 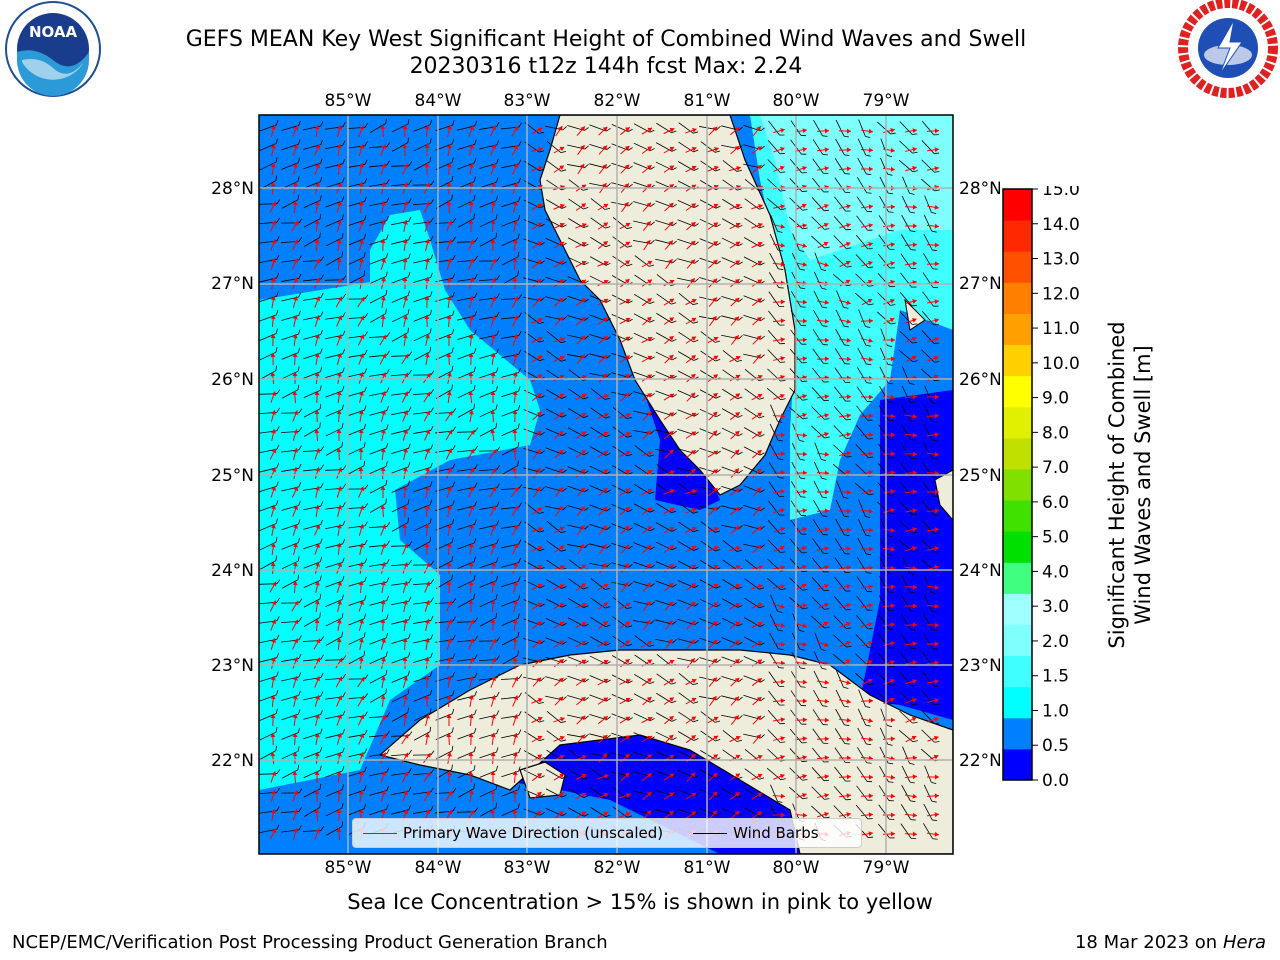 I want to click on colorbar-tick-label: 12.0, so click(x=1061, y=294).